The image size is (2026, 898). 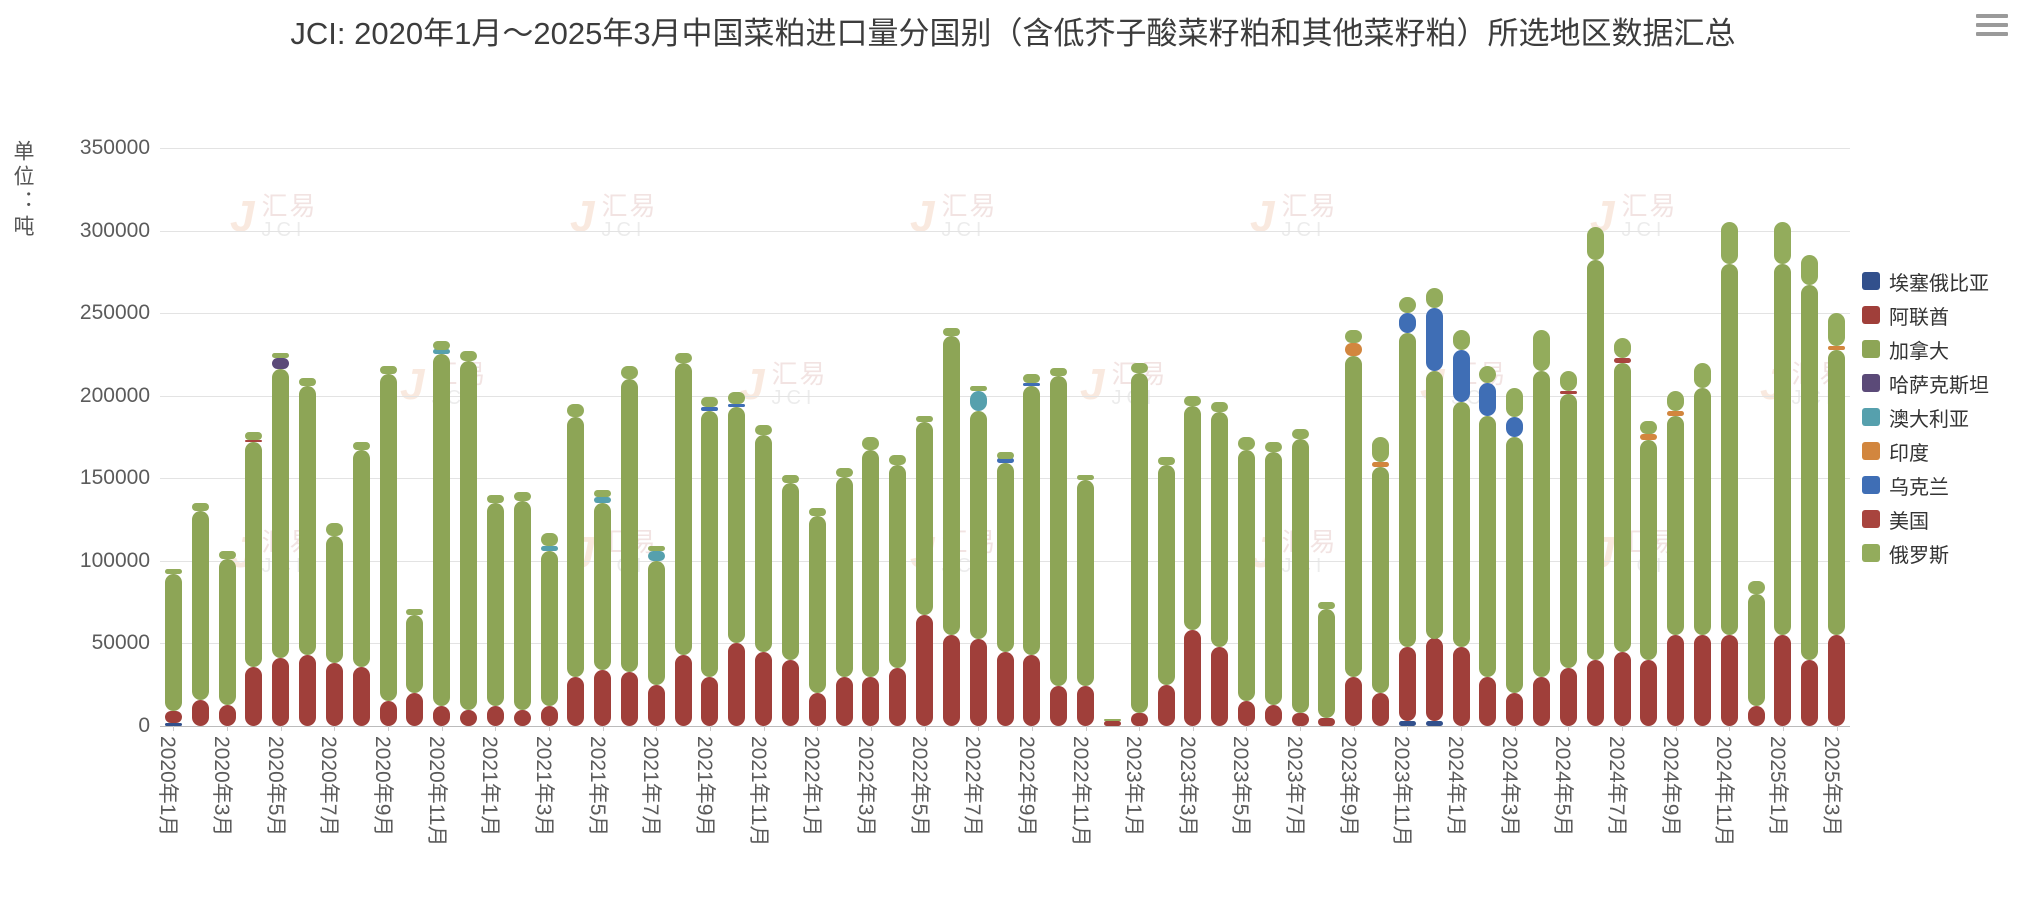 I want to click on bar-segment-2020年2月-阿联酋, so click(x=200, y=712).